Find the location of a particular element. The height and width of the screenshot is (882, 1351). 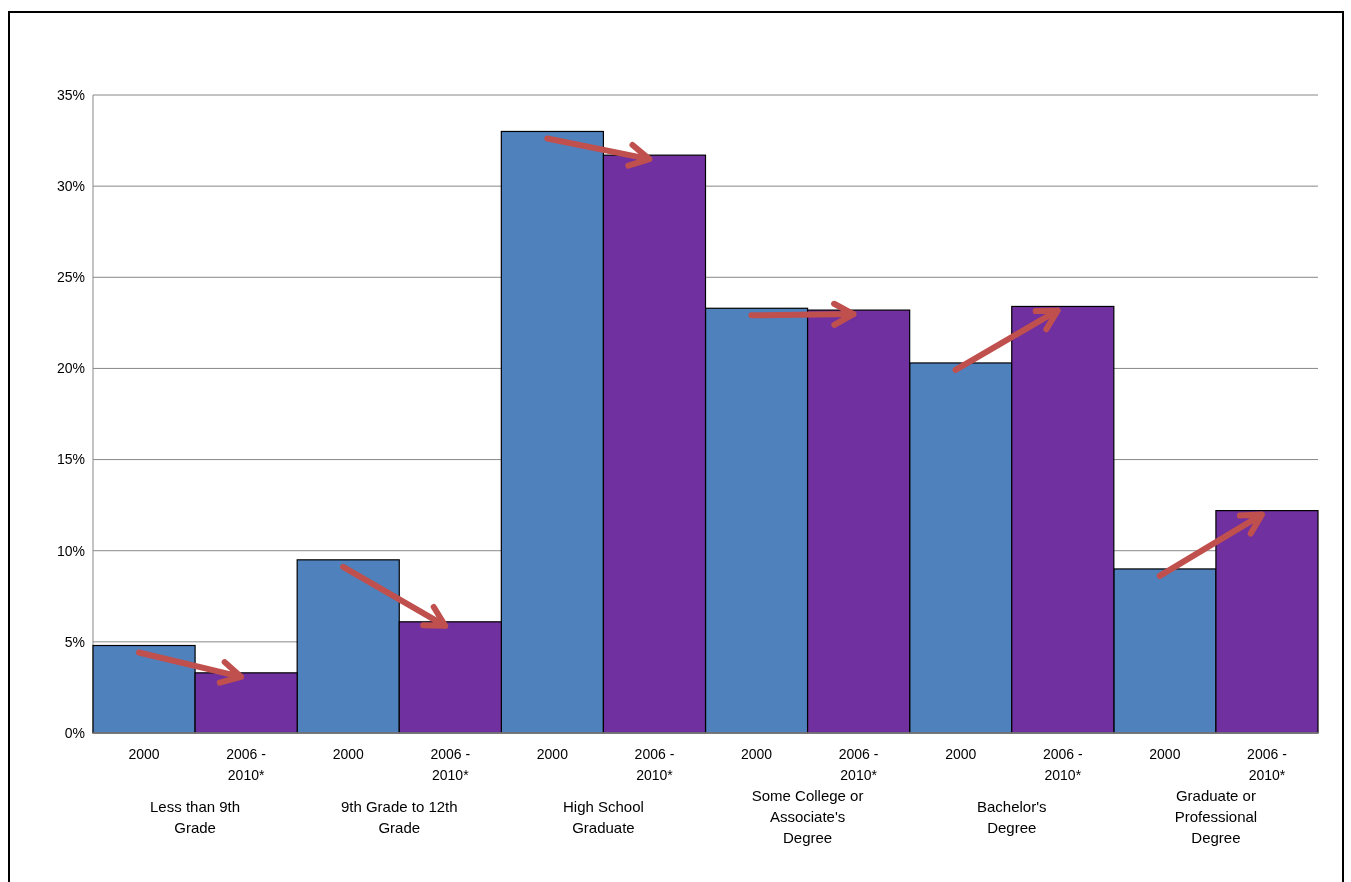

y-tick-label: 10% is located at coordinates (70, 550).